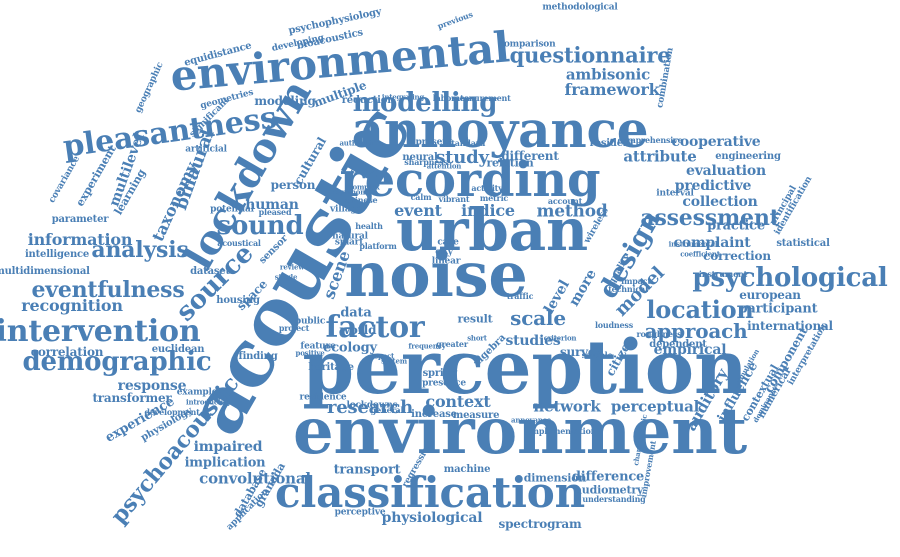  What do you see at coordinates (358, 330) in the screenshot?
I see `word-world: world` at bounding box center [358, 330].